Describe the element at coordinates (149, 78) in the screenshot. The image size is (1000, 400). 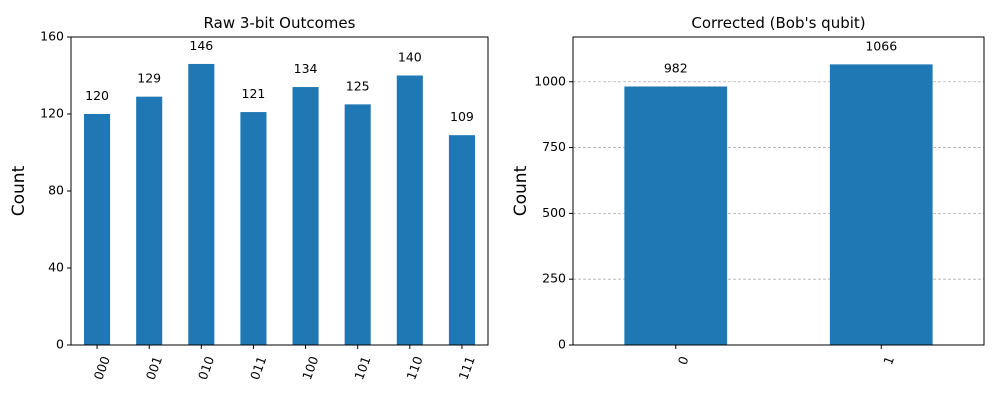
I see `data-label: 129` at that location.